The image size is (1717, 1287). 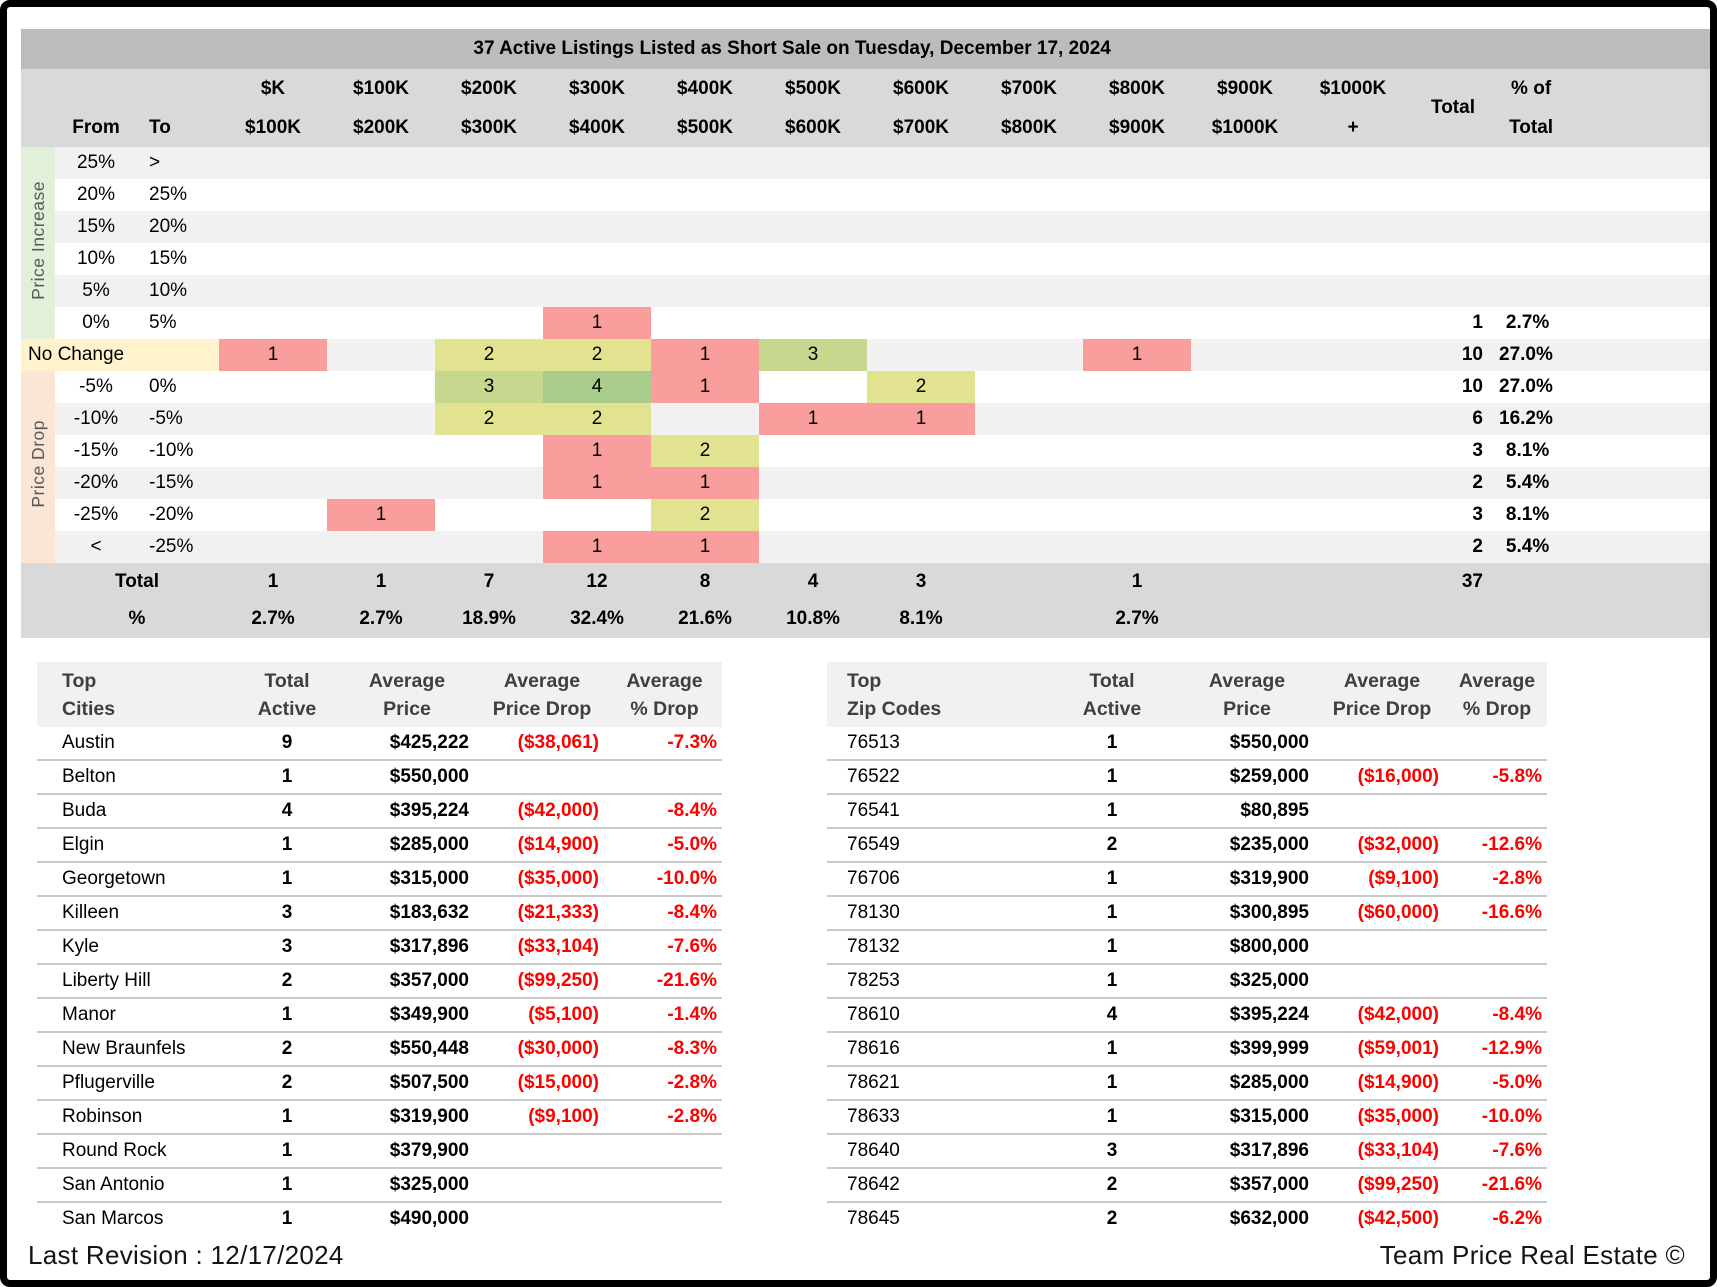 I want to click on column-pct: 10.8%, so click(x=813, y=619).